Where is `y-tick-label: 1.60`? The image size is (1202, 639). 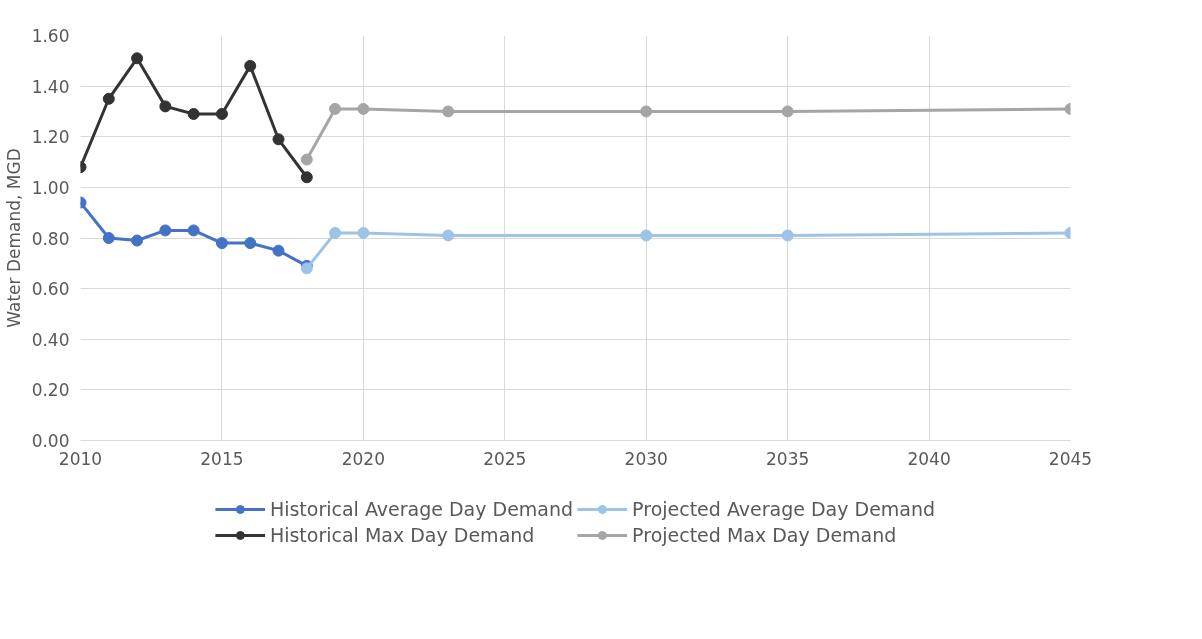
y-tick-label: 1.60 is located at coordinates (50, 36).